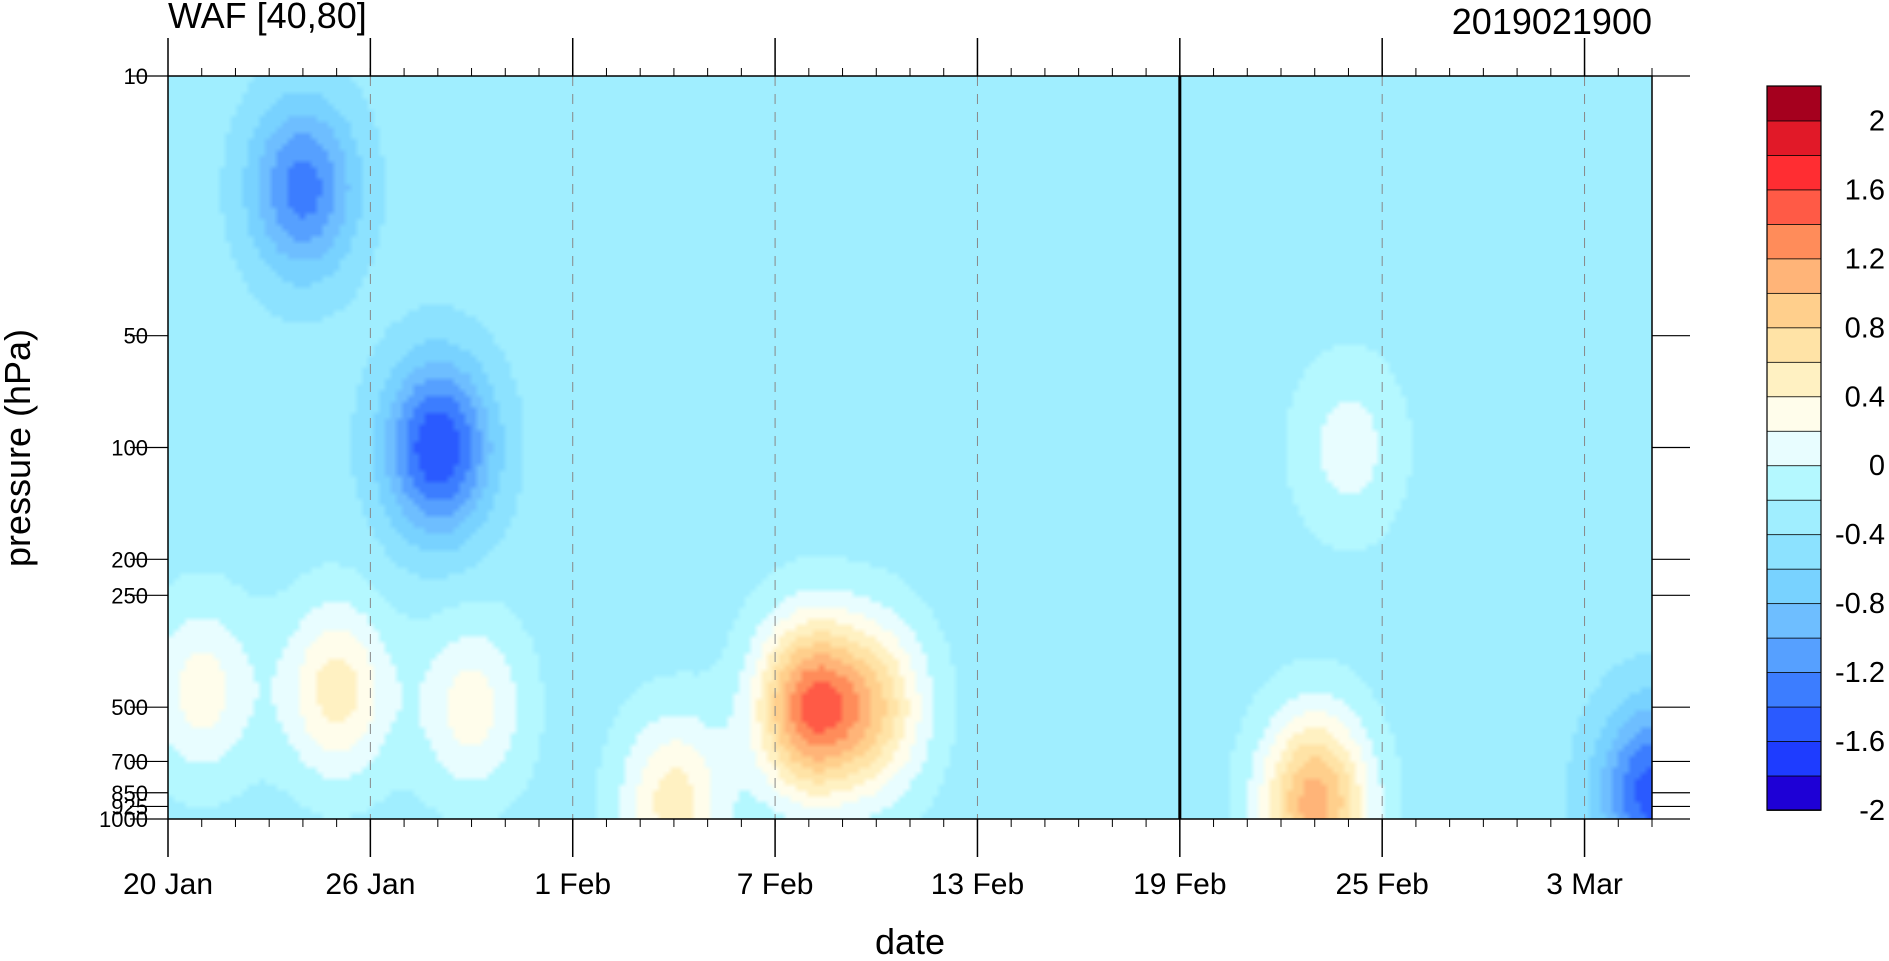  What do you see at coordinates (1179, 884) in the screenshot?
I see `x-tick-label: 19 Feb` at bounding box center [1179, 884].